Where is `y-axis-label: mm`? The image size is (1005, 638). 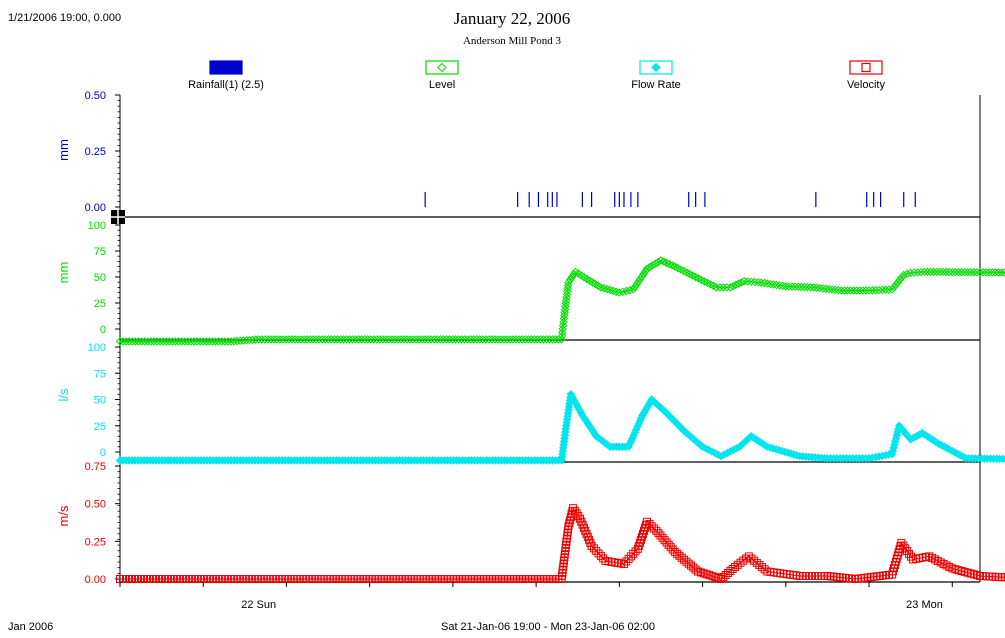 y-axis-label: mm is located at coordinates (63, 273).